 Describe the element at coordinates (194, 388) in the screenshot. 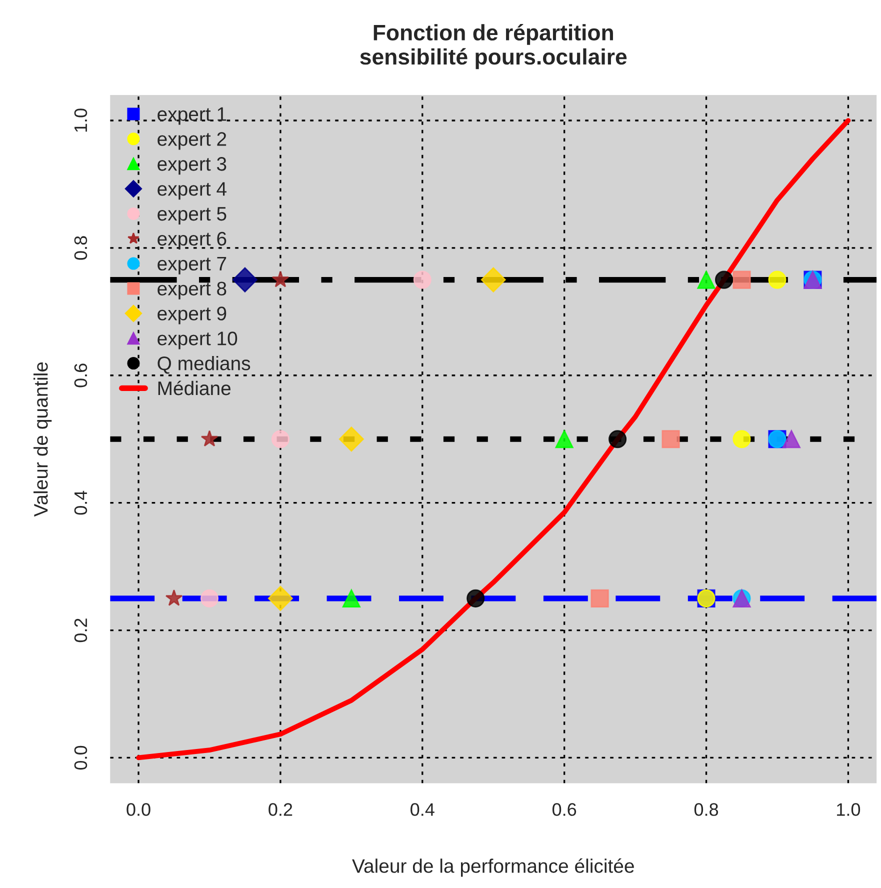

I see `legend-label: Médiane` at that location.